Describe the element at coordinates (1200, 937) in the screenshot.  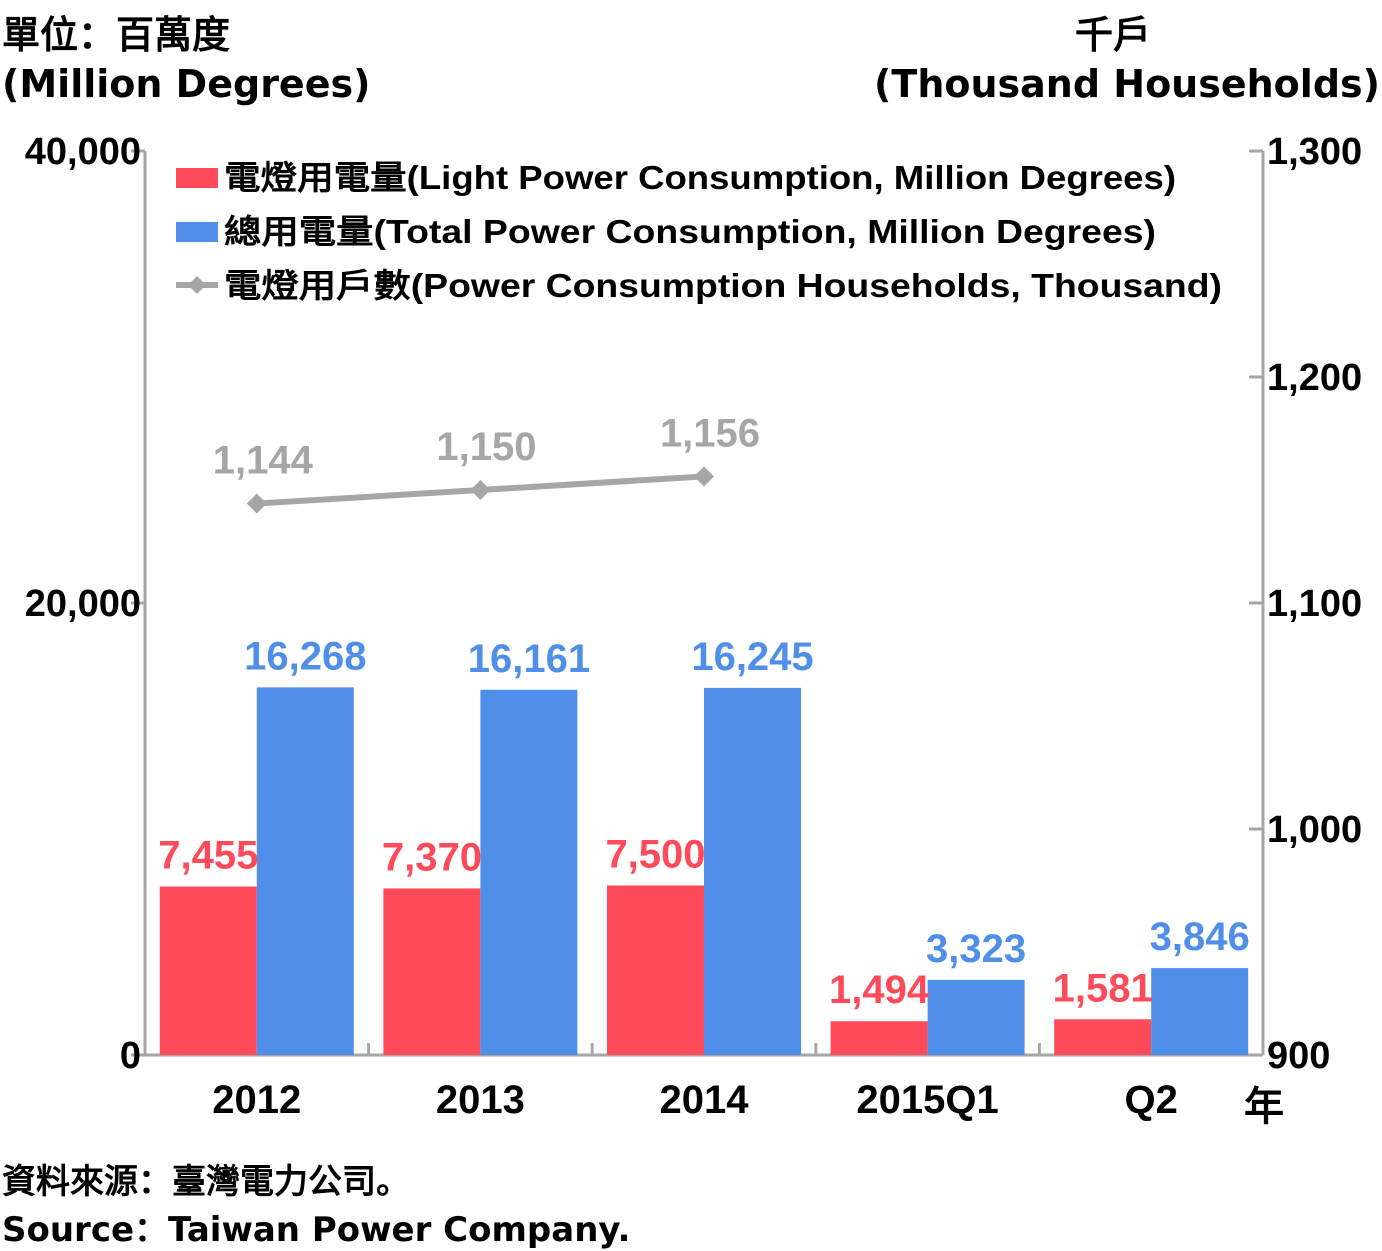
I see `bar-value-label: 3,846` at that location.